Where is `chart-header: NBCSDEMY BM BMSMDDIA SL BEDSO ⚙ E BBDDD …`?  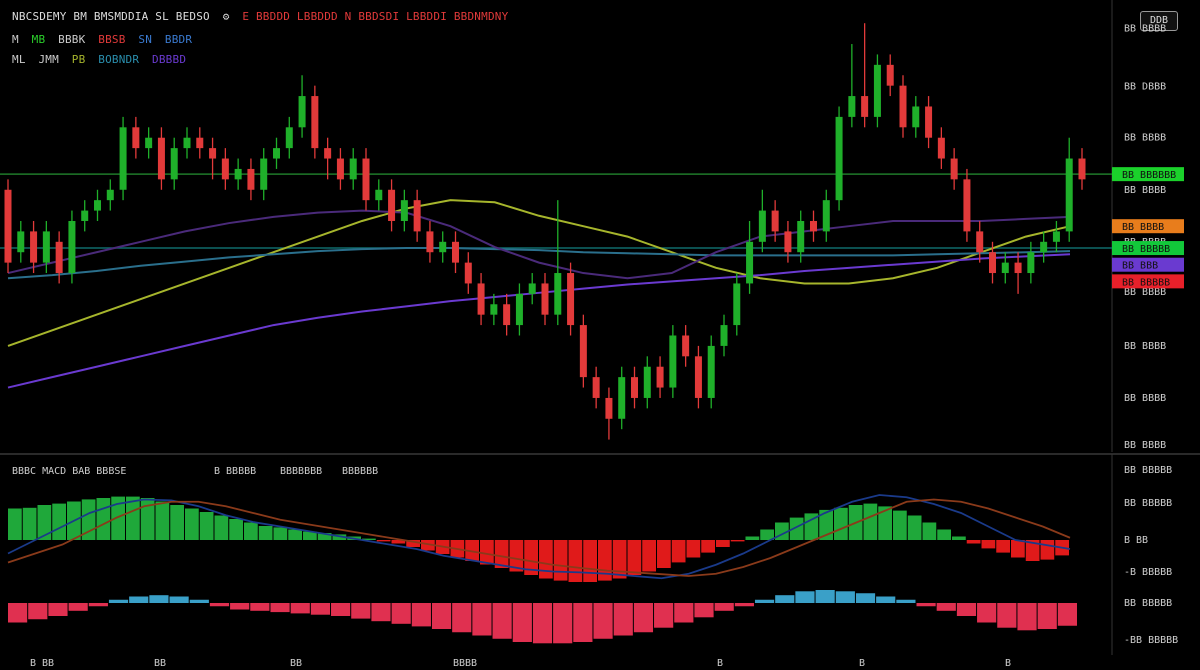
chart-header: NBCSDEMY BM BMSMDDIA SL BEDSO ⚙ E BBDDD … is located at coordinates (263, 16).